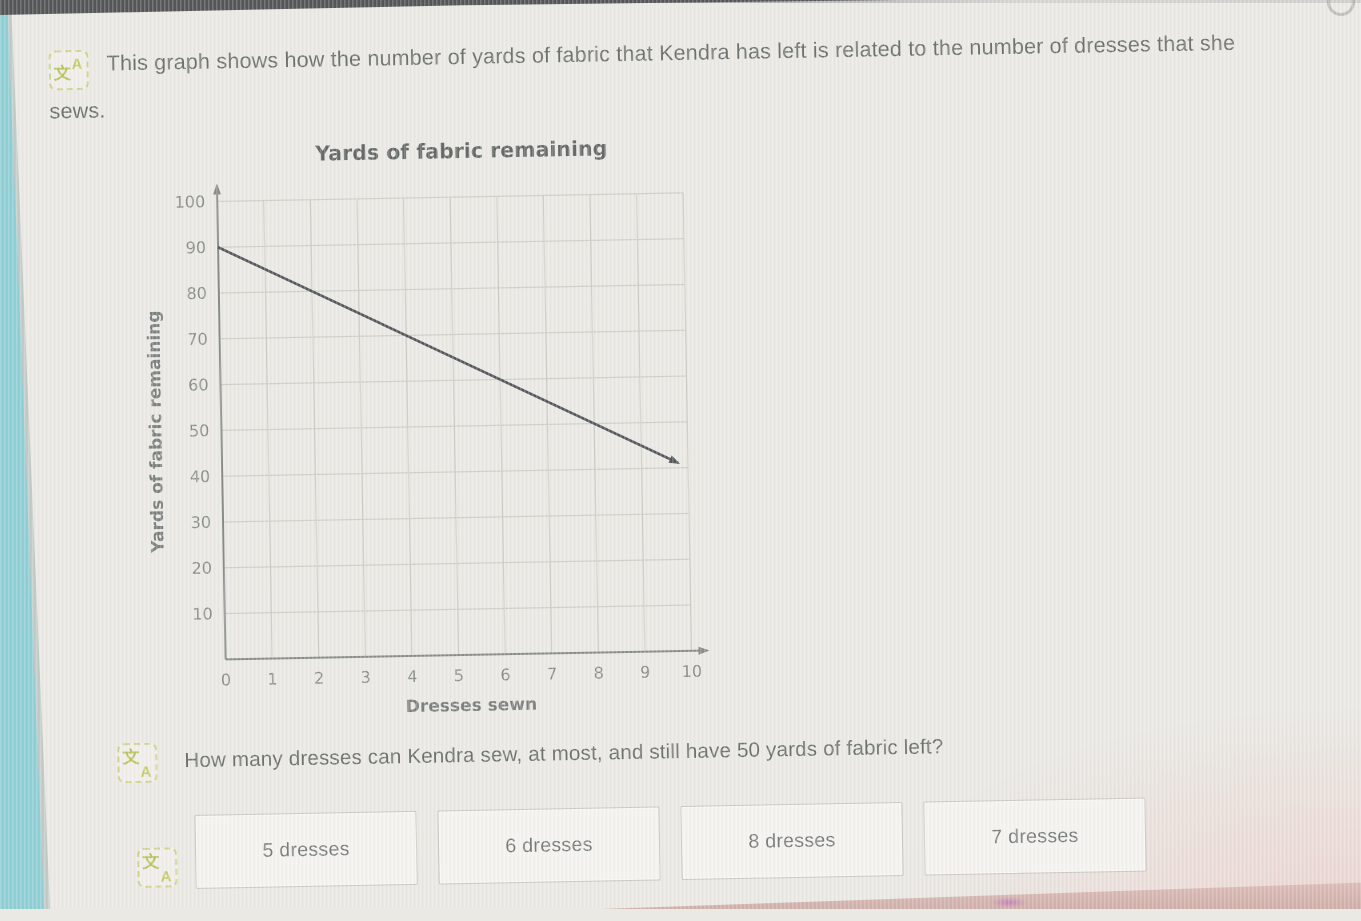 Image resolution: width=1361 pixels, height=921 pixels. I want to click on y-tick-label: 90, so click(195, 247).